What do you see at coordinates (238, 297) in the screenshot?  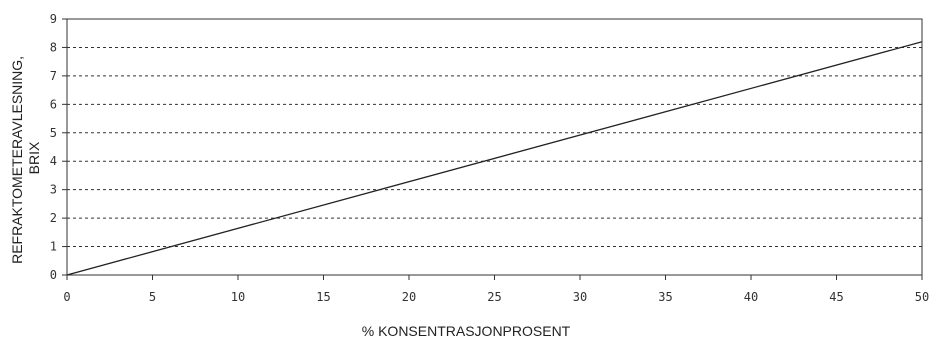 I see `x-tick-label-10: 10` at bounding box center [238, 297].